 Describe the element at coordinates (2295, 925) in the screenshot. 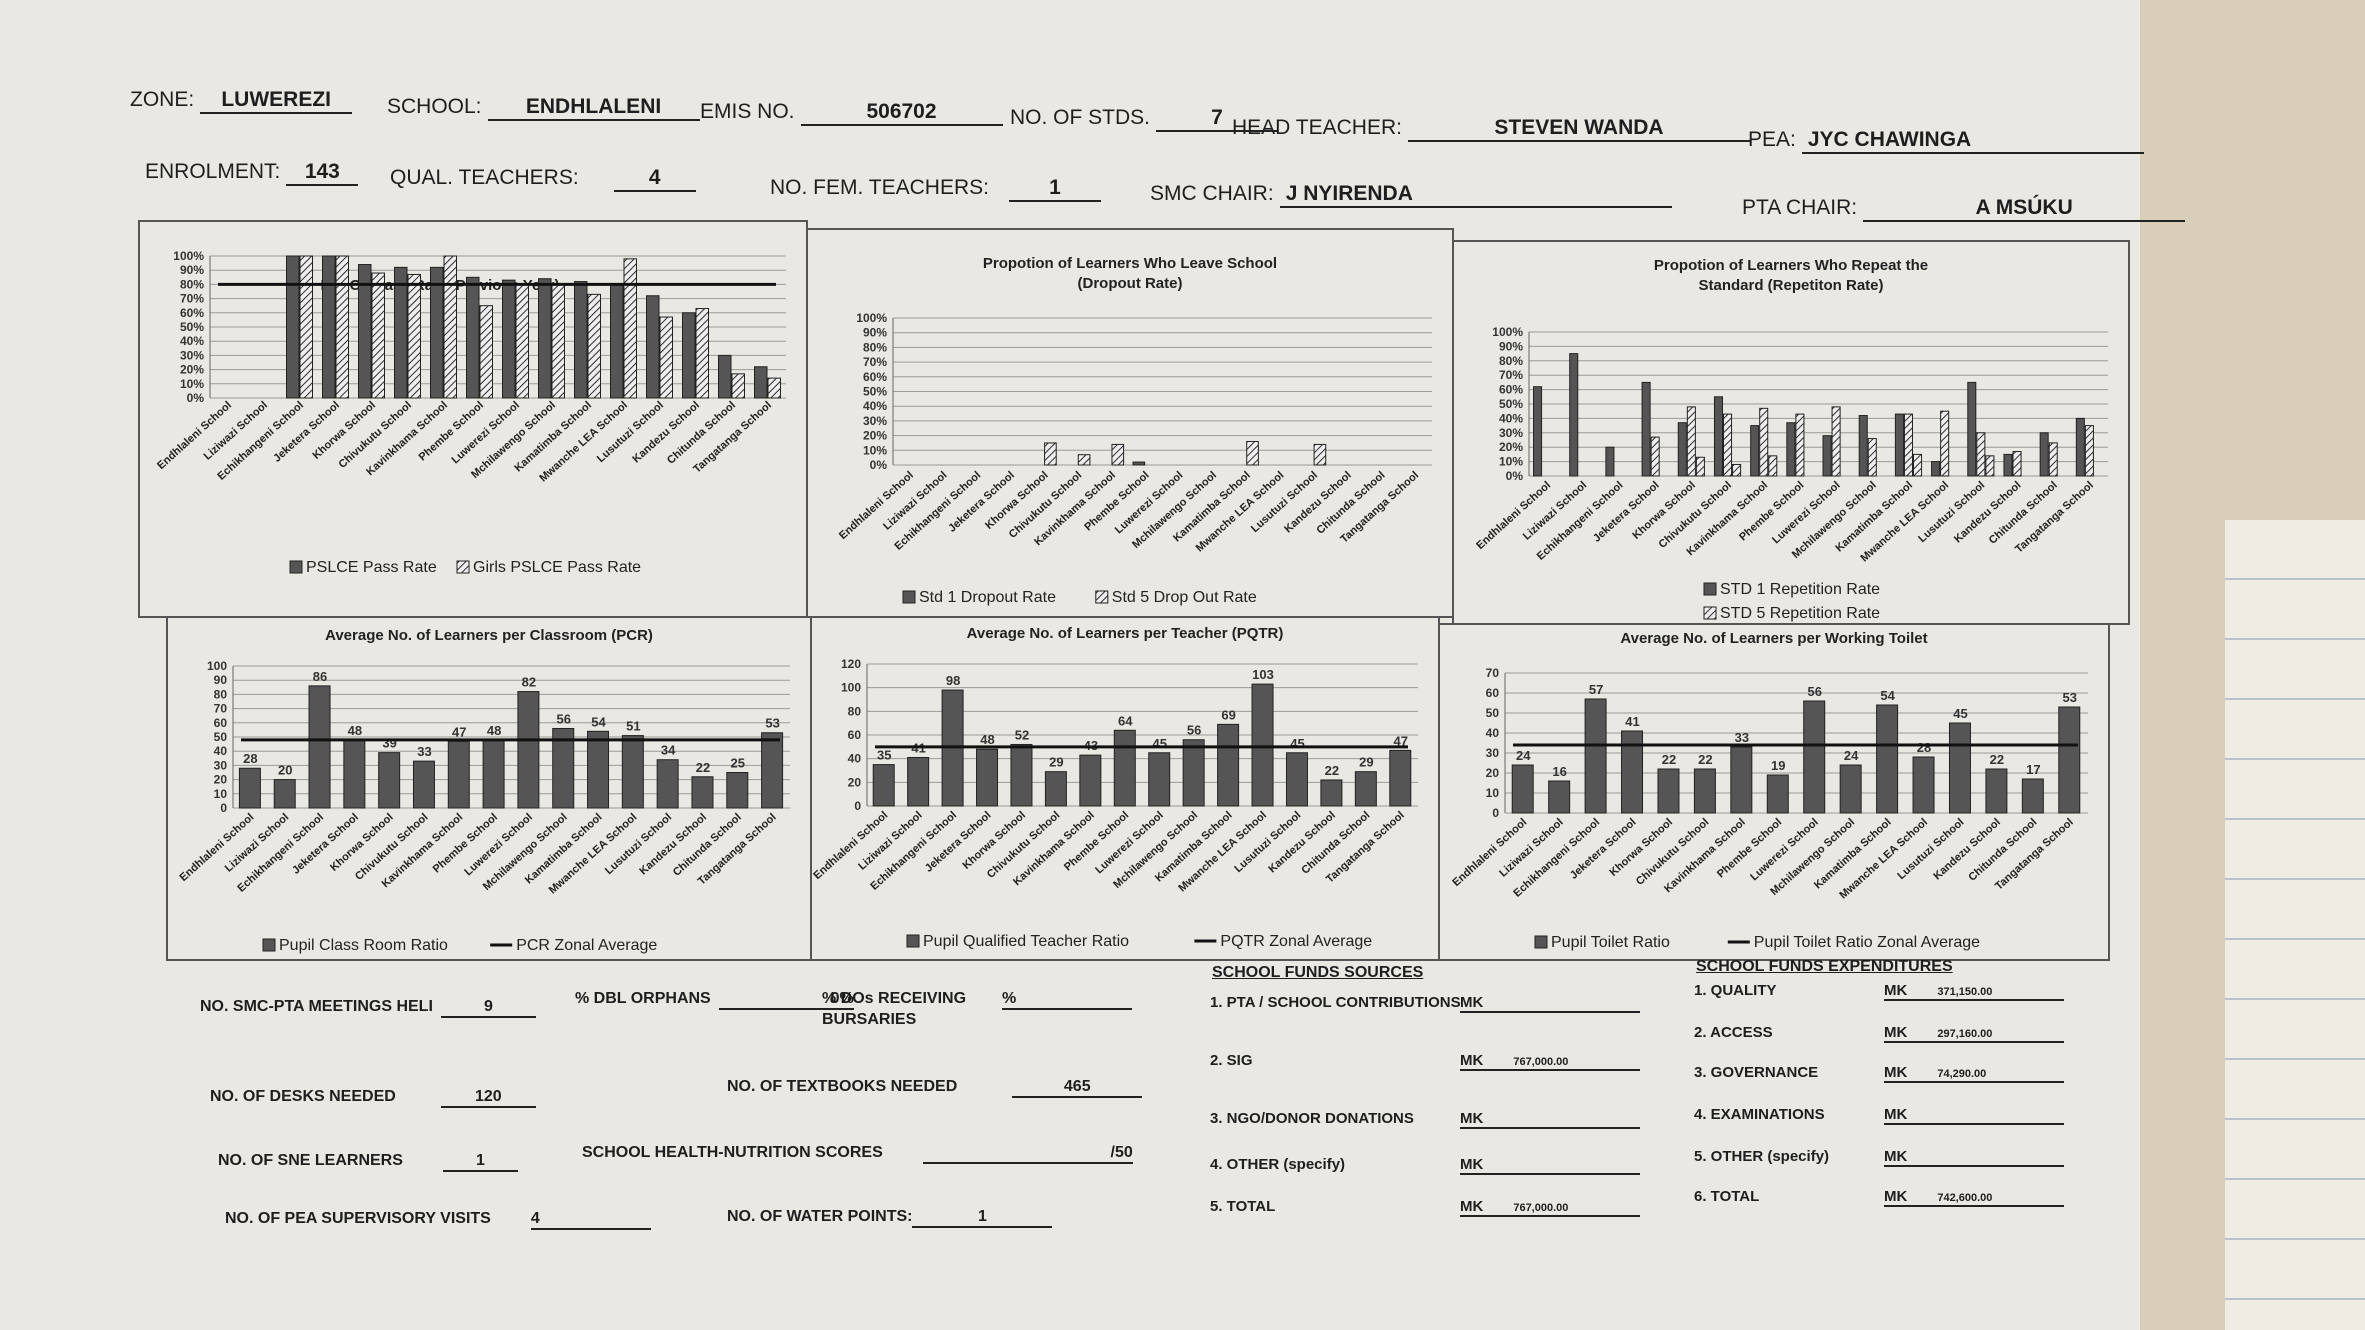

I see `notebook-page` at that location.